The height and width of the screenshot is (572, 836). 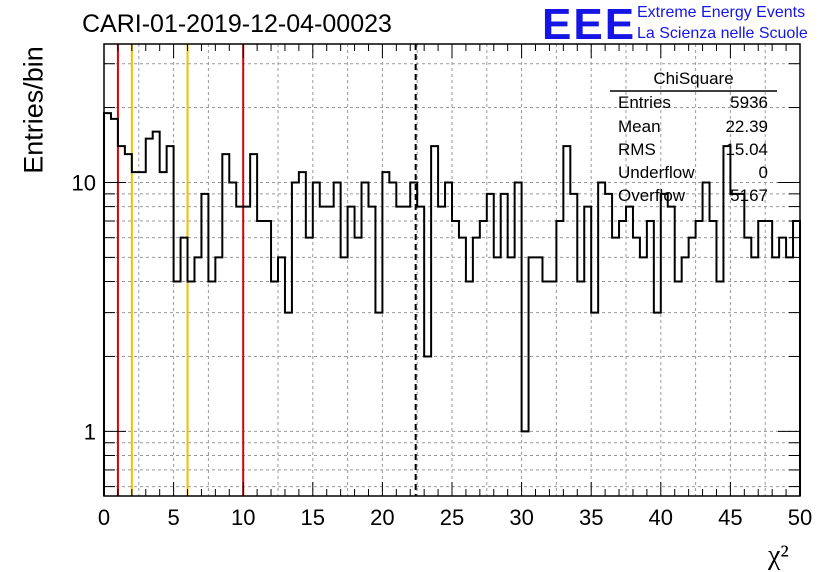 I want to click on stat-mean-value: 22.39, so click(x=746, y=126).